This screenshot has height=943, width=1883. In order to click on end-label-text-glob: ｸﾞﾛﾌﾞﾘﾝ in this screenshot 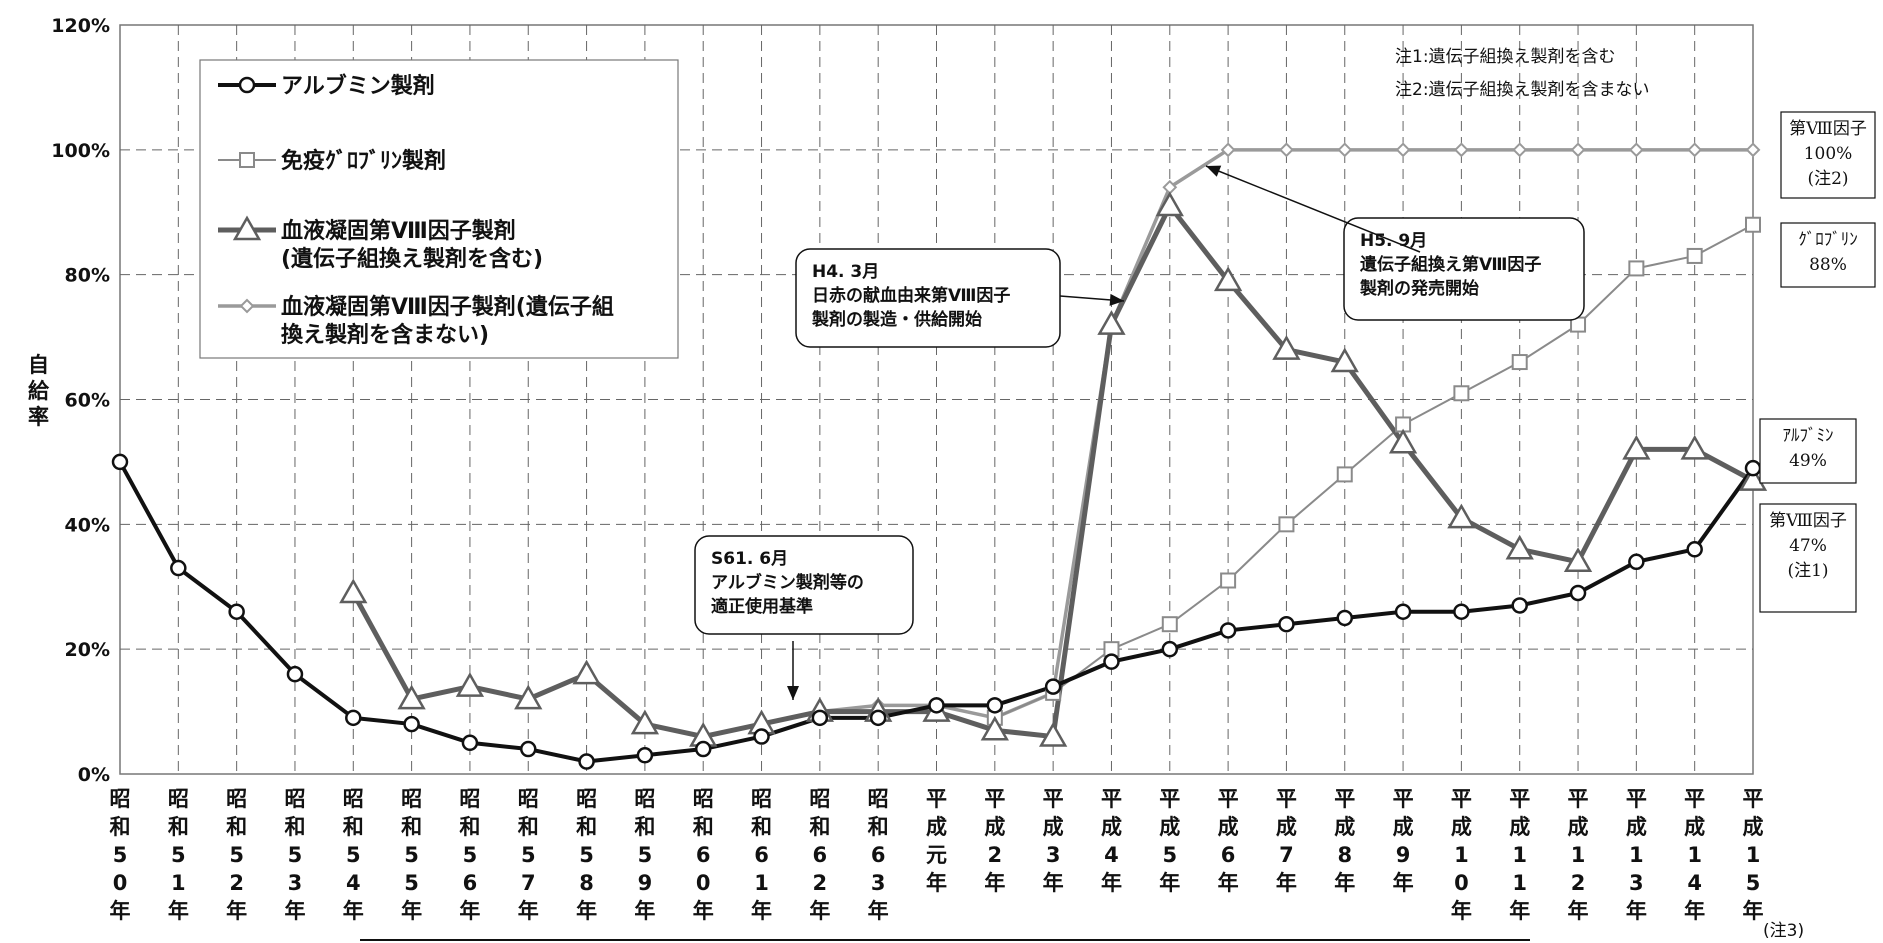, I will do `click(1828, 240)`.